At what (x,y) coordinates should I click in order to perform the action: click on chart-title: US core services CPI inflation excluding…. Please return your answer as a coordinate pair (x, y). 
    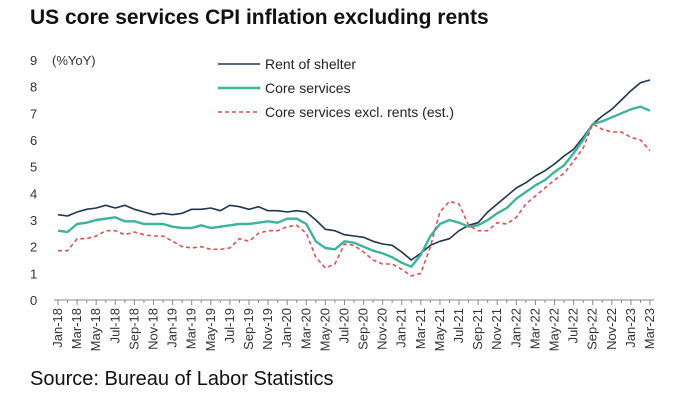
    Looking at the image, I should click on (259, 17).